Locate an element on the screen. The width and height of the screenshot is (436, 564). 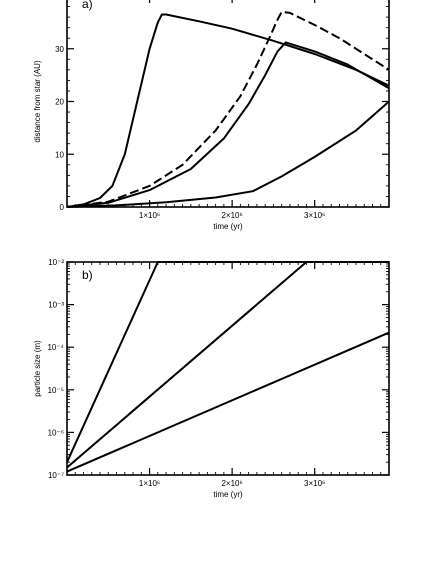
panel-a-panel-label: a) is located at coordinates (87, 5).